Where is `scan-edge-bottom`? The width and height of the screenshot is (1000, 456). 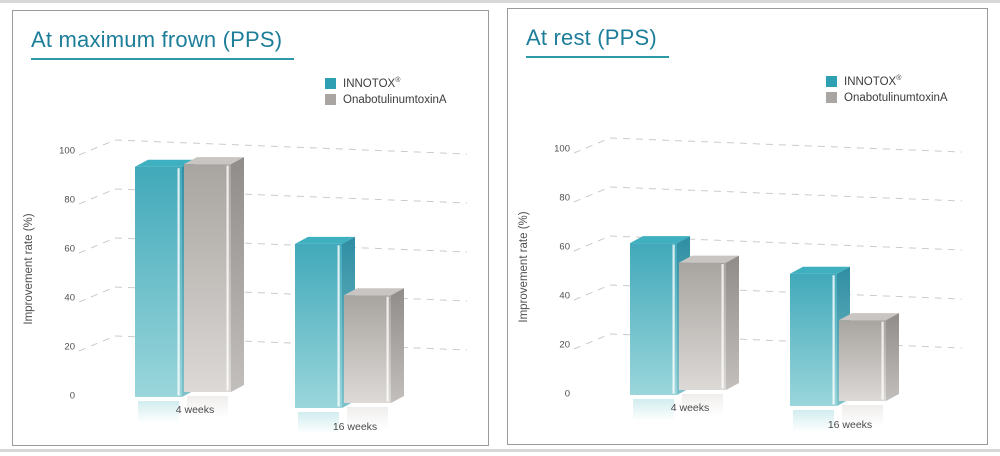 scan-edge-bottom is located at coordinates (500, 450).